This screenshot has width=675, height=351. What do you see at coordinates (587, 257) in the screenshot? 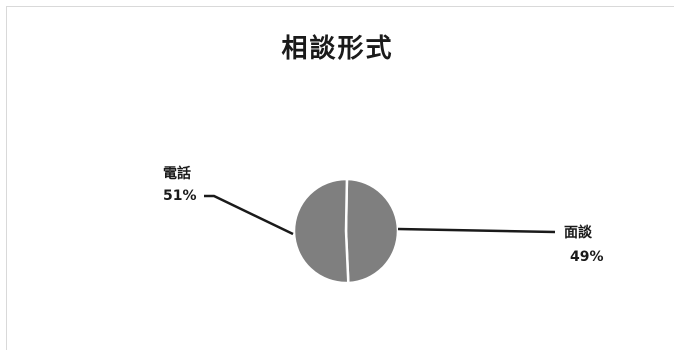
I see `data-label-mendan-pct: 49%` at bounding box center [587, 257].